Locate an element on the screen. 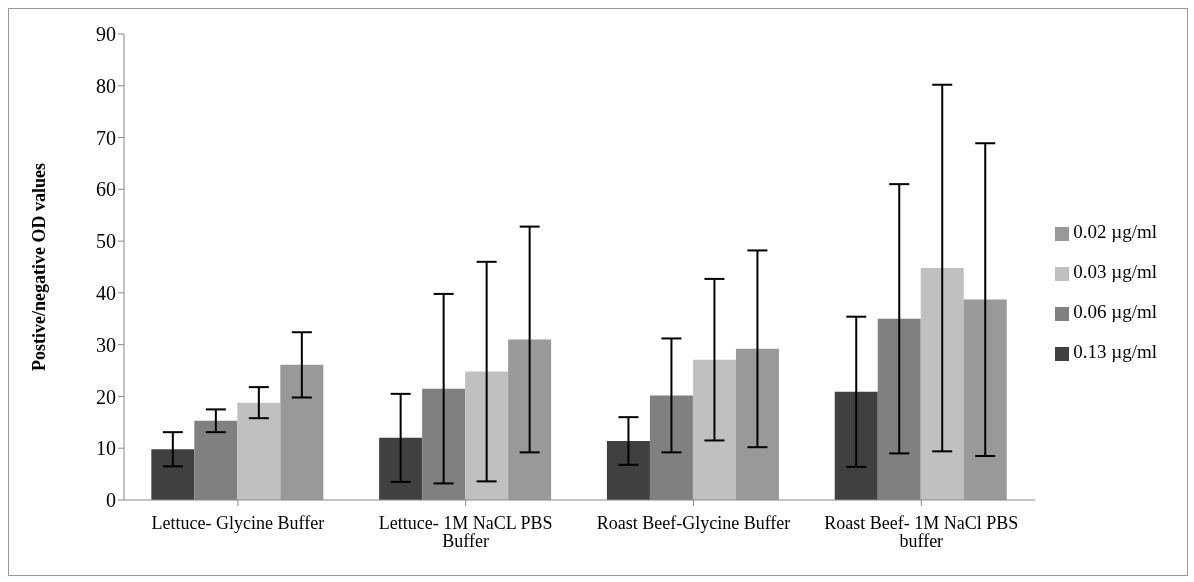 Image resolution: width=1194 pixels, height=582 pixels. y-tick-label: 50 is located at coordinates (106, 241).